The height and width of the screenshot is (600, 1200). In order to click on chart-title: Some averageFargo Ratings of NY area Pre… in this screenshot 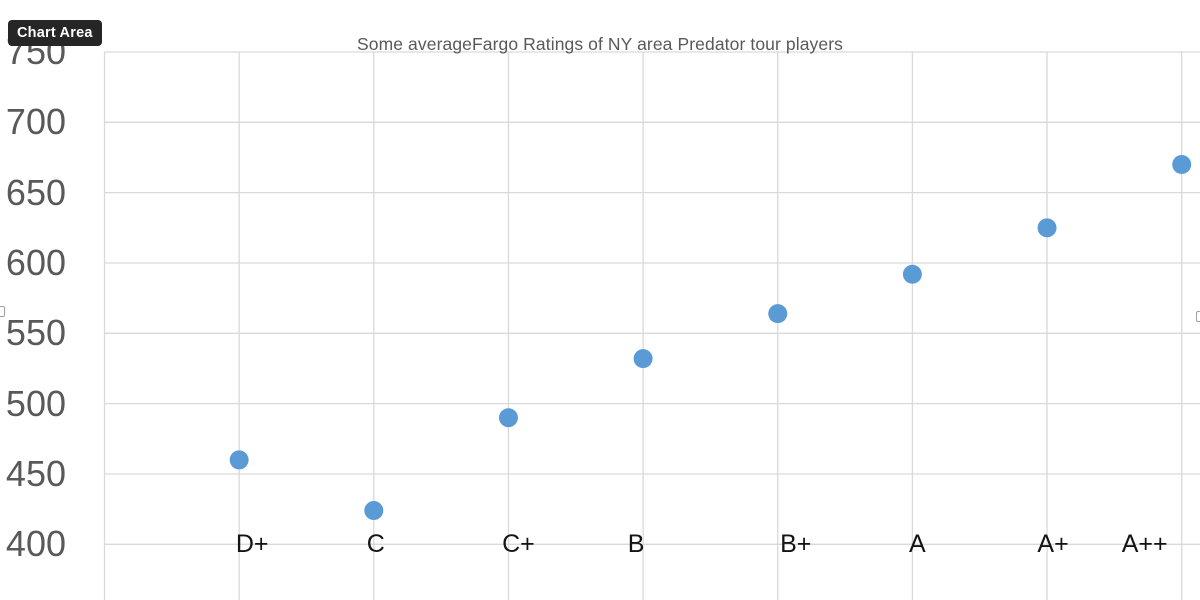, I will do `click(599, 44)`.